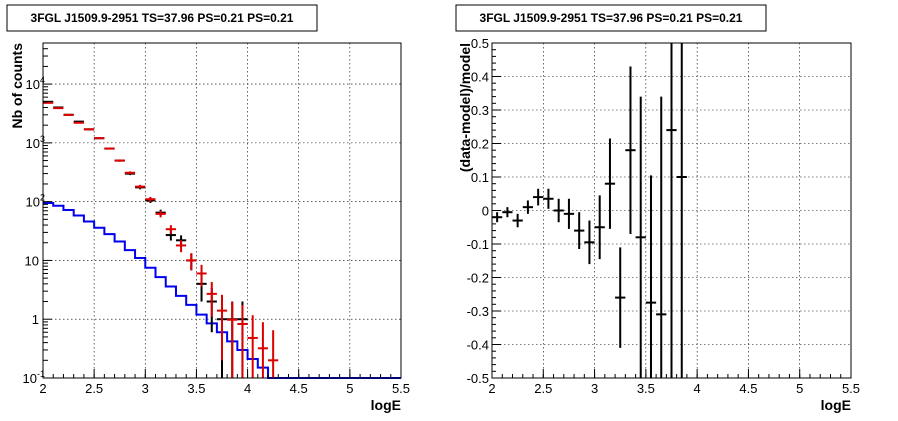  I want to click on y-tick-label: 0.5, so click(480, 43).